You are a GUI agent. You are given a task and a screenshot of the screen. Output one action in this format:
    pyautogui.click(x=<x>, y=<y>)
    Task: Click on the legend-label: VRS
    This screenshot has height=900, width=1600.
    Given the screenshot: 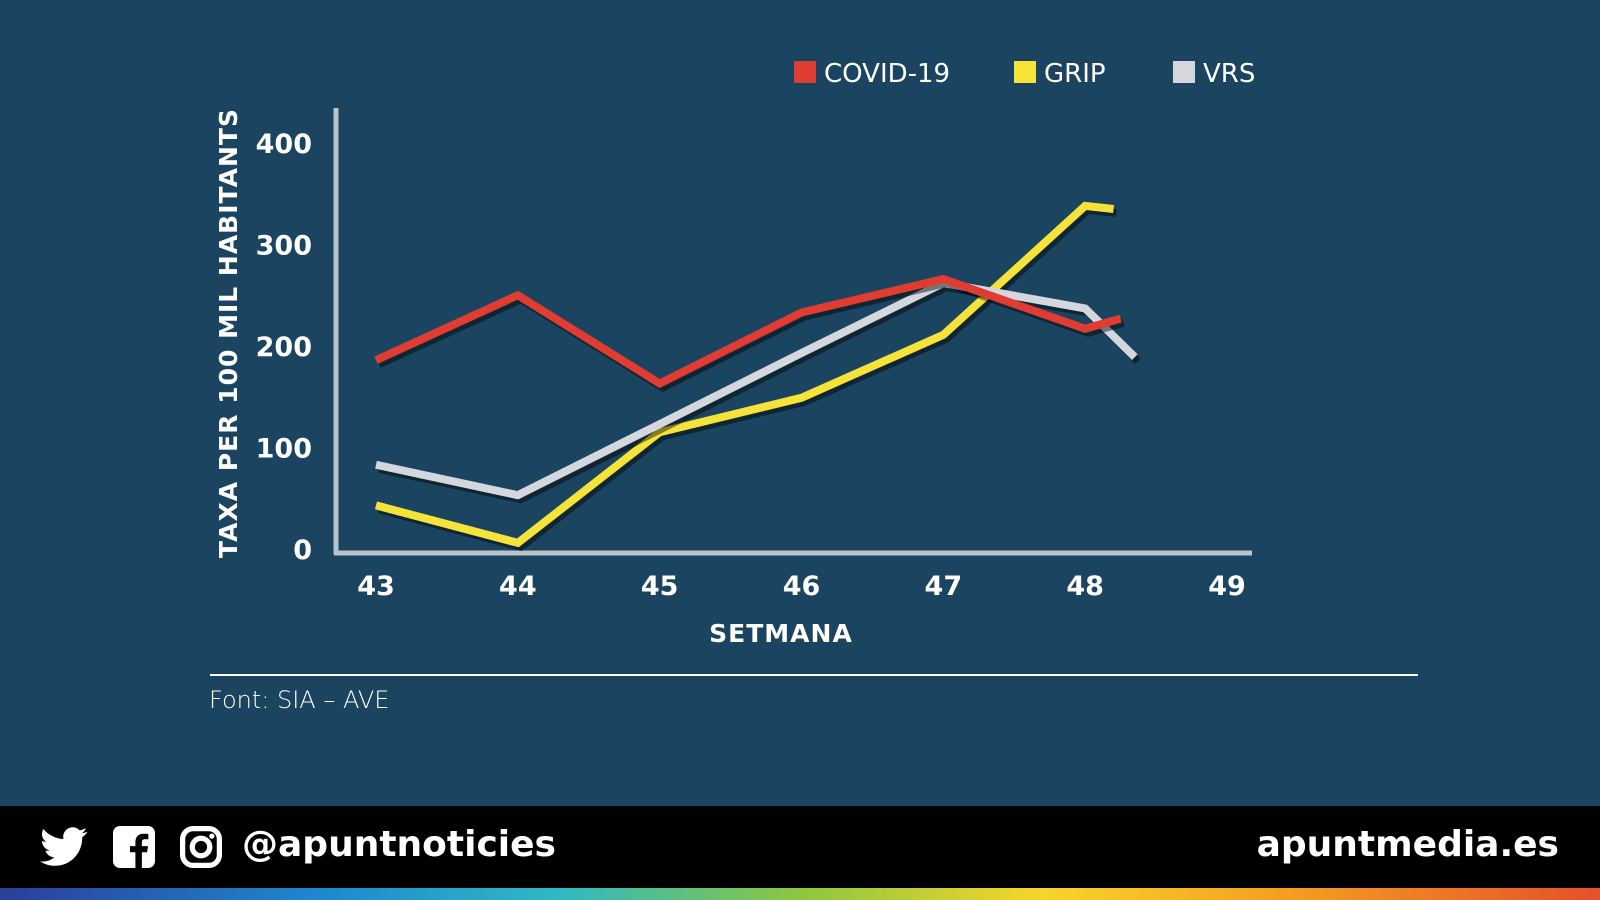 What is the action you would take?
    pyautogui.click(x=1229, y=74)
    